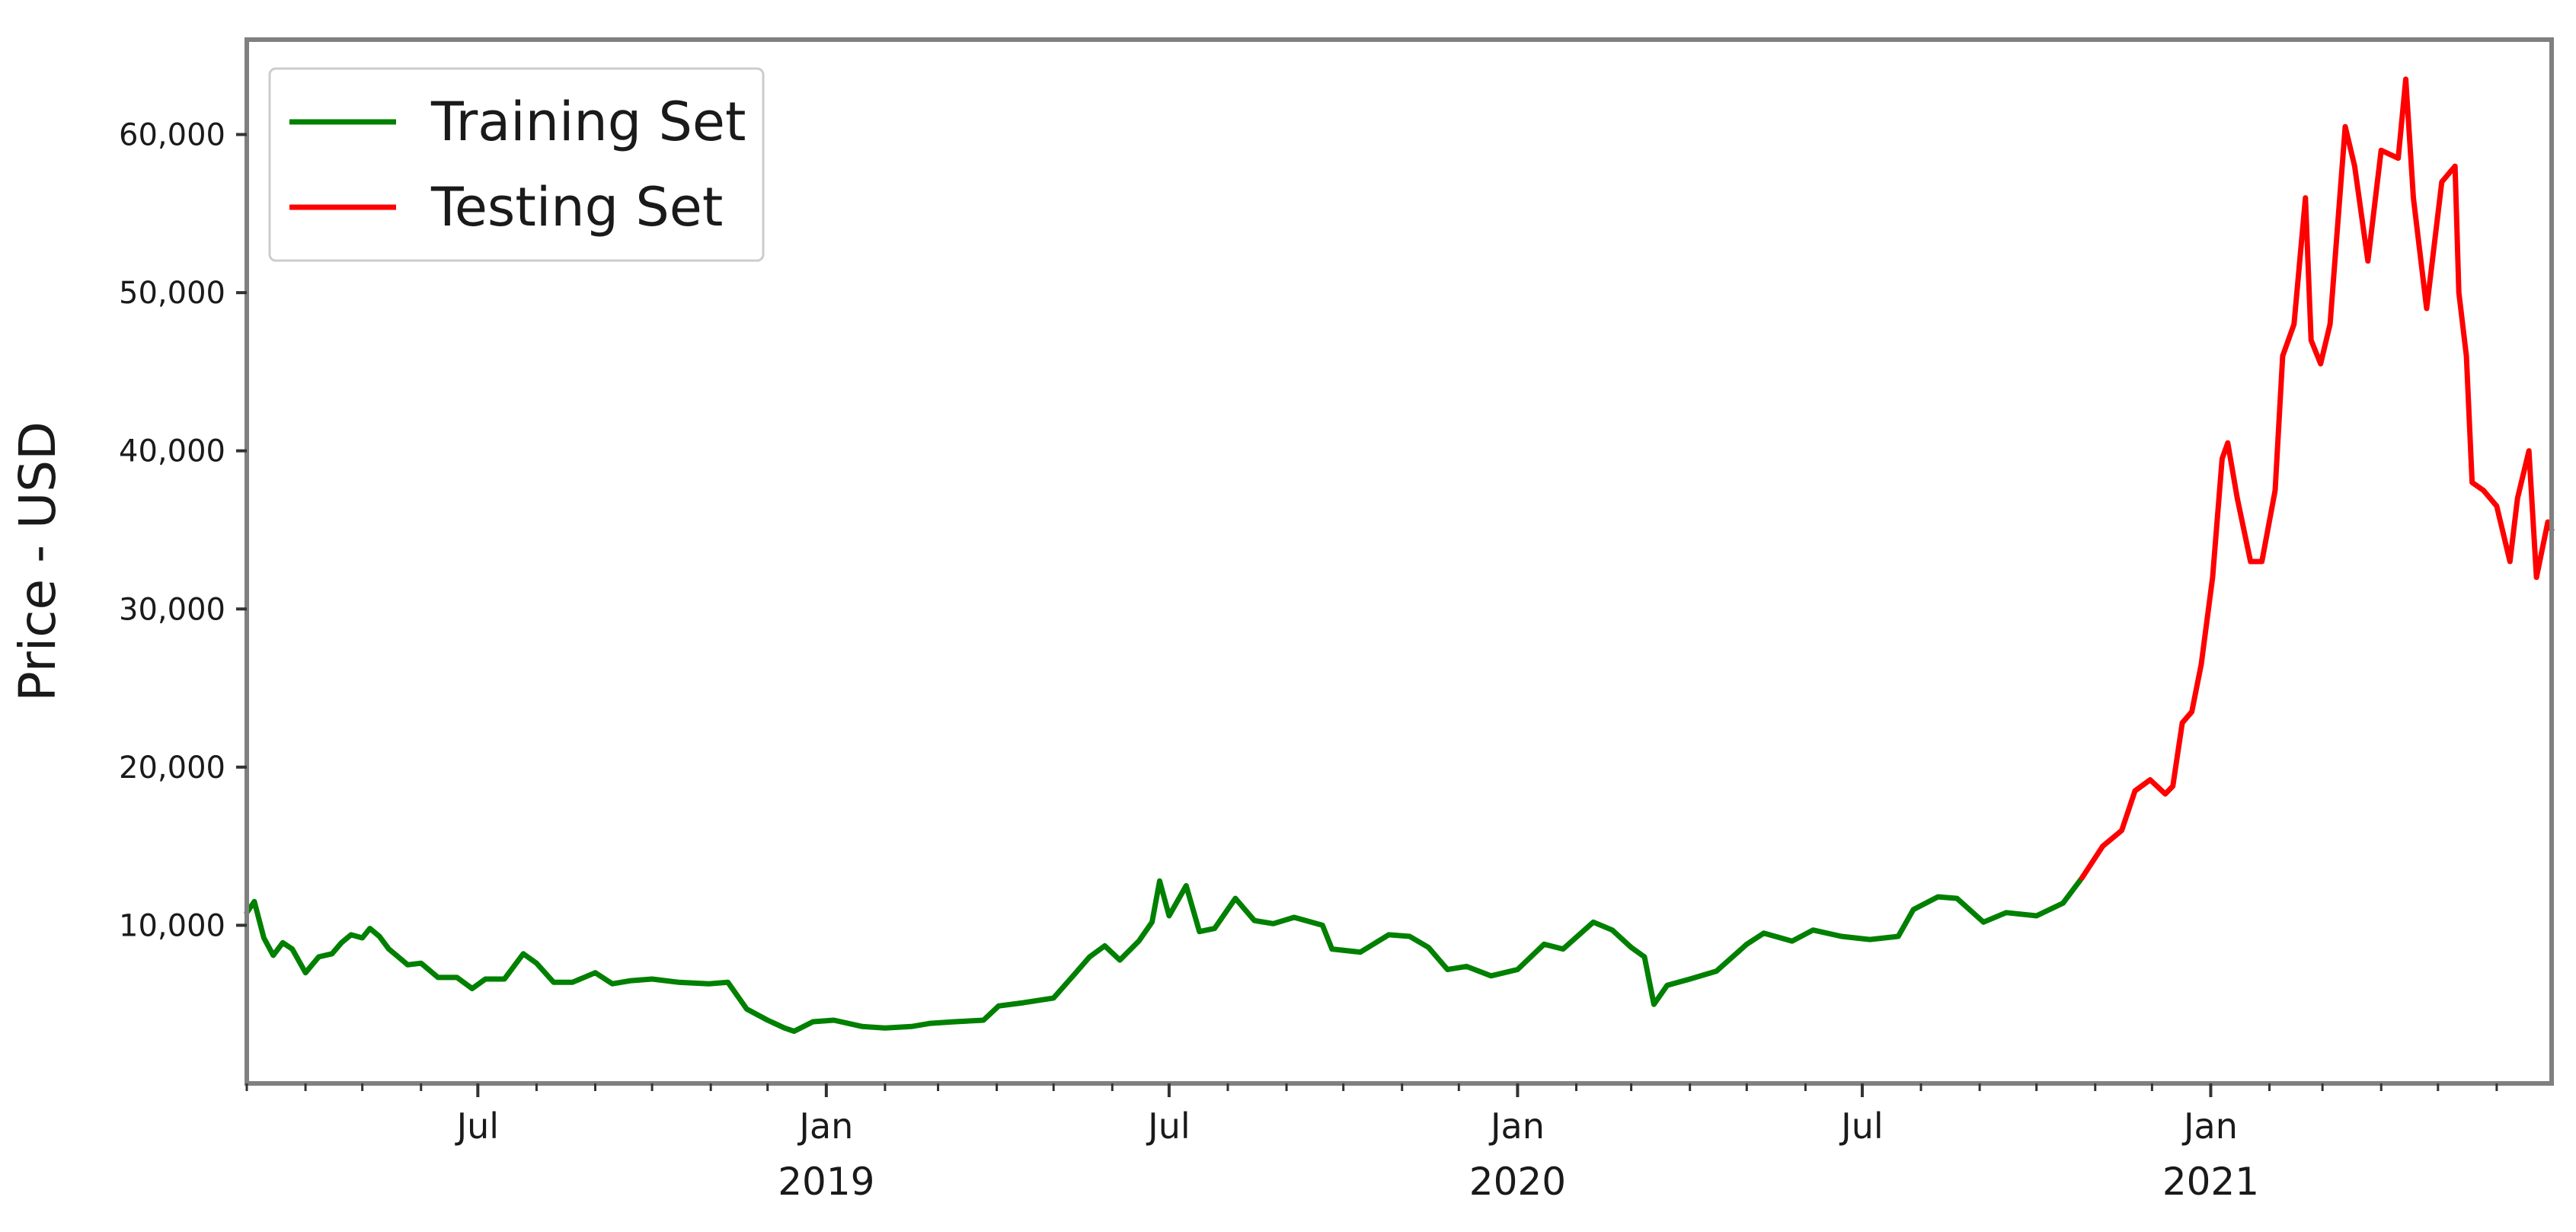  Describe the element at coordinates (172, 135) in the screenshot. I see `y-tick-label: 60,000` at that location.